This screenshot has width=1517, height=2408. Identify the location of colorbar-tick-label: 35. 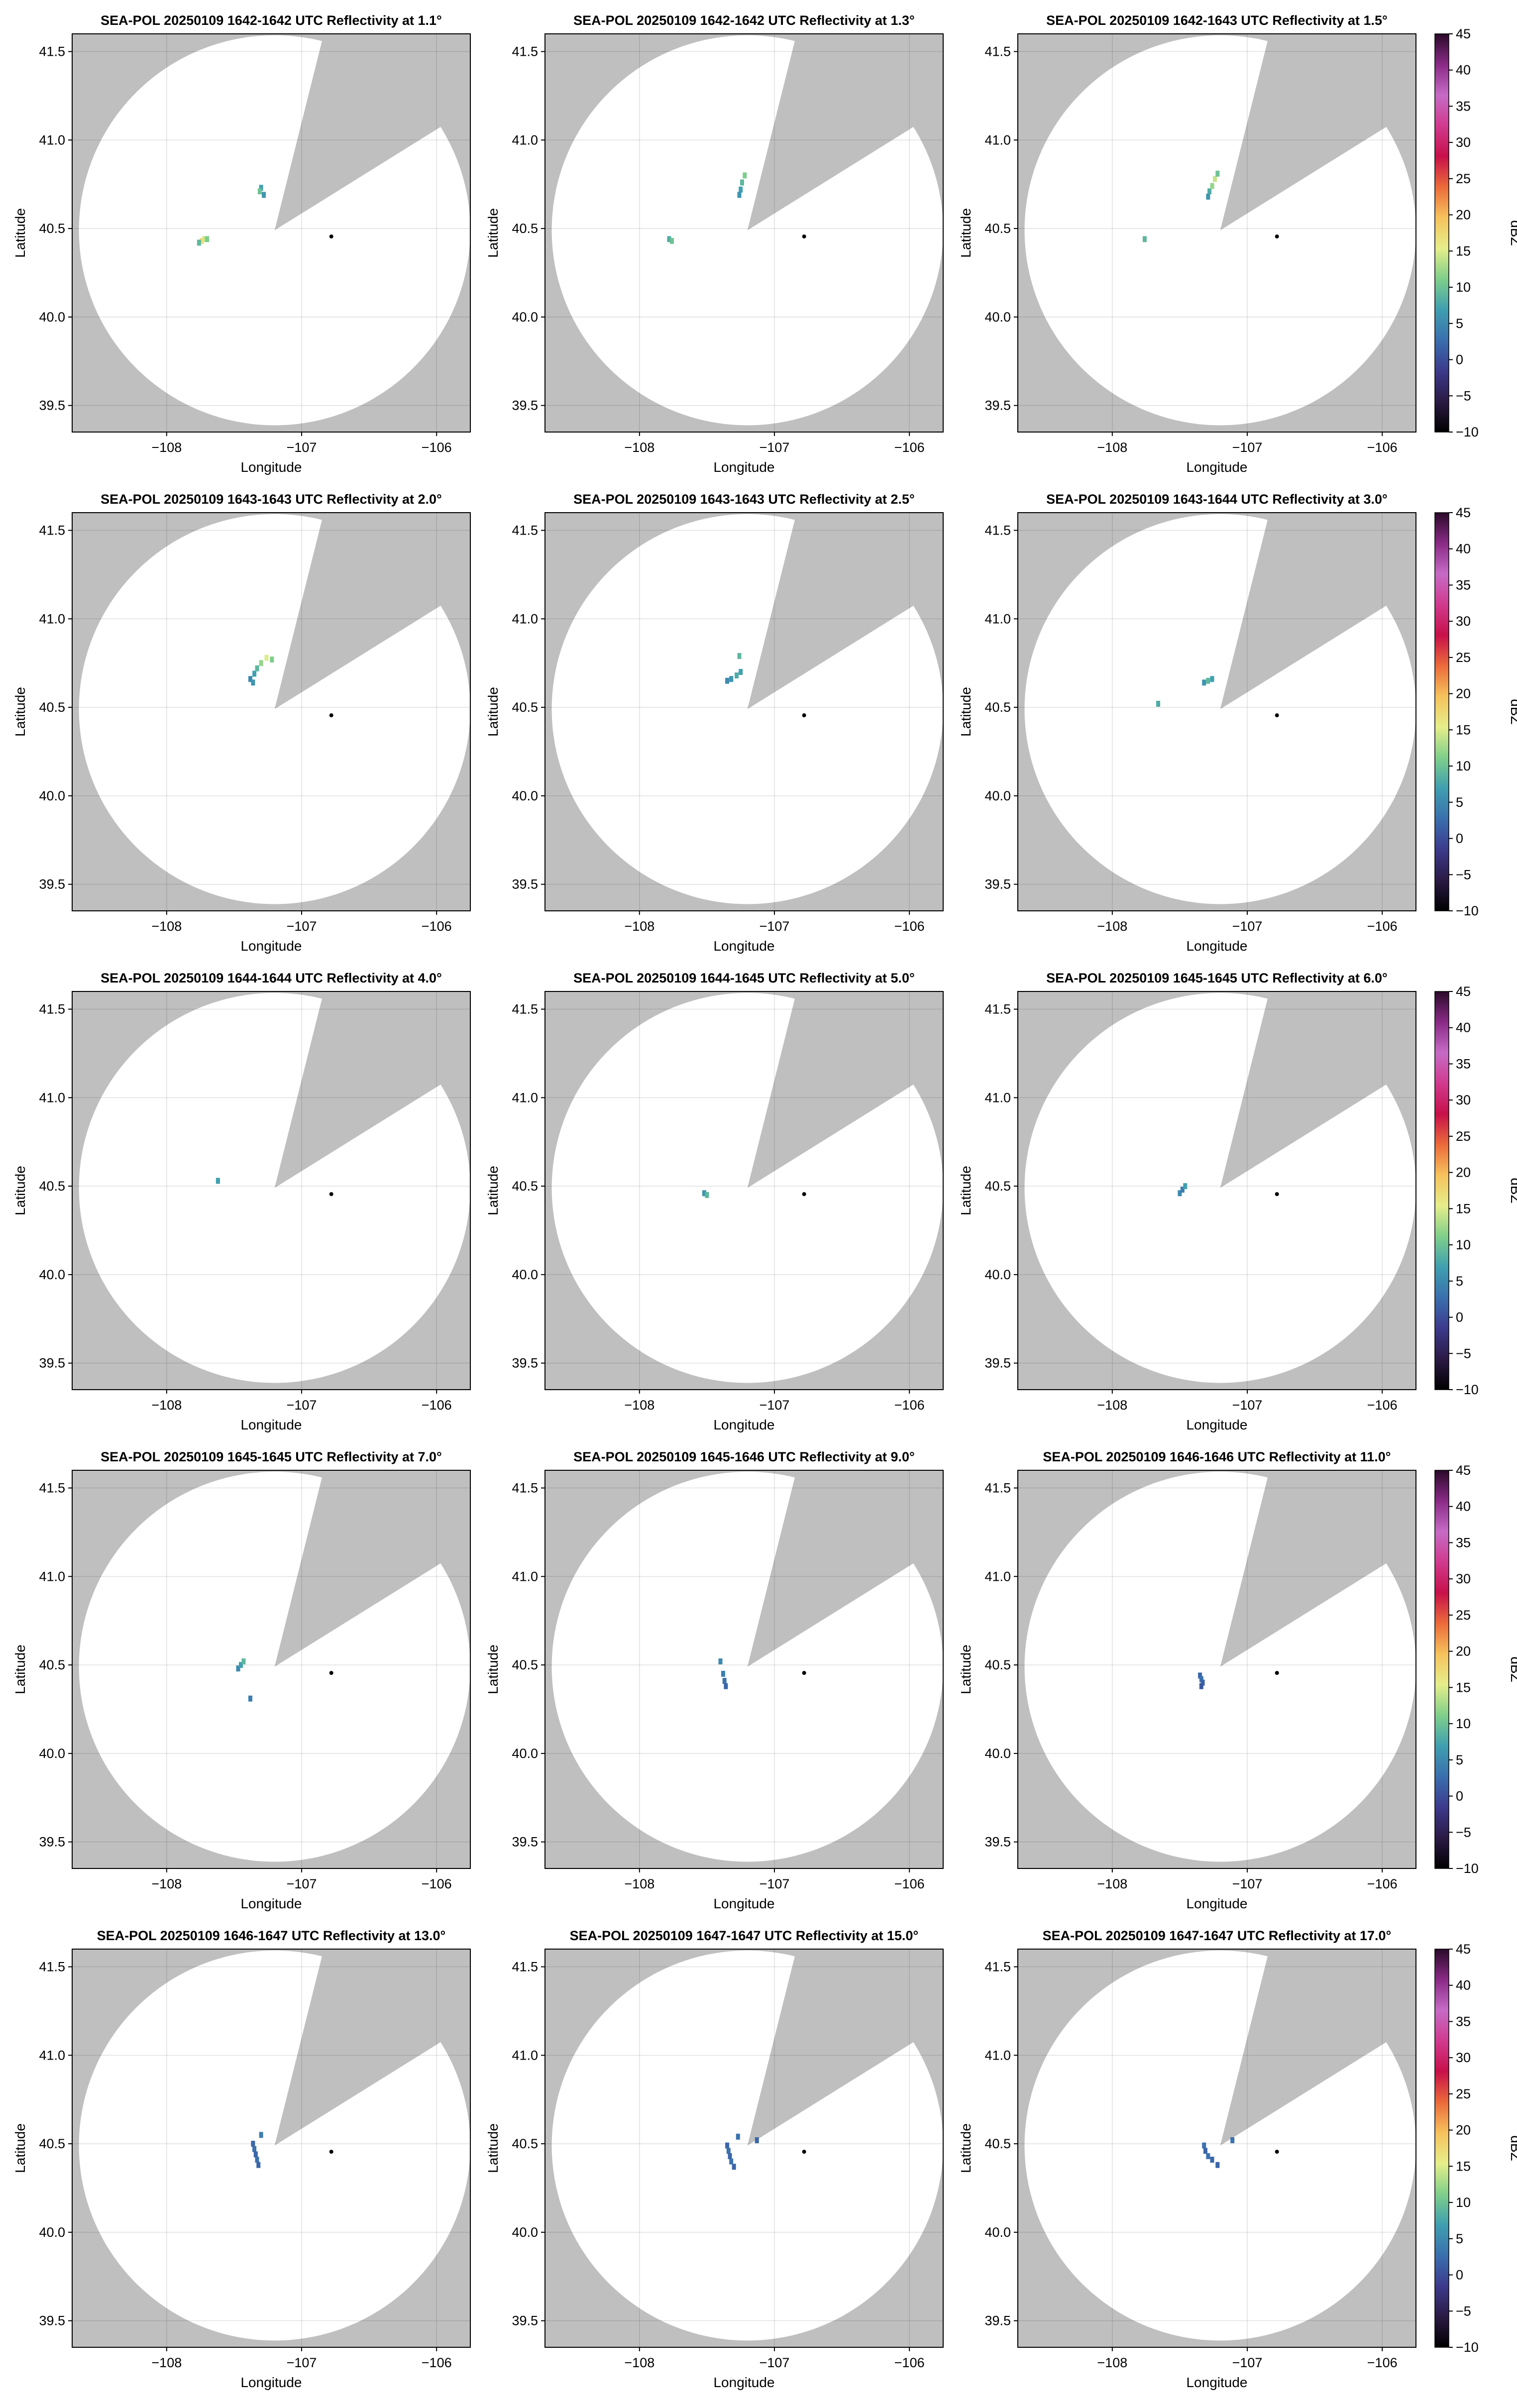
(1464, 1064).